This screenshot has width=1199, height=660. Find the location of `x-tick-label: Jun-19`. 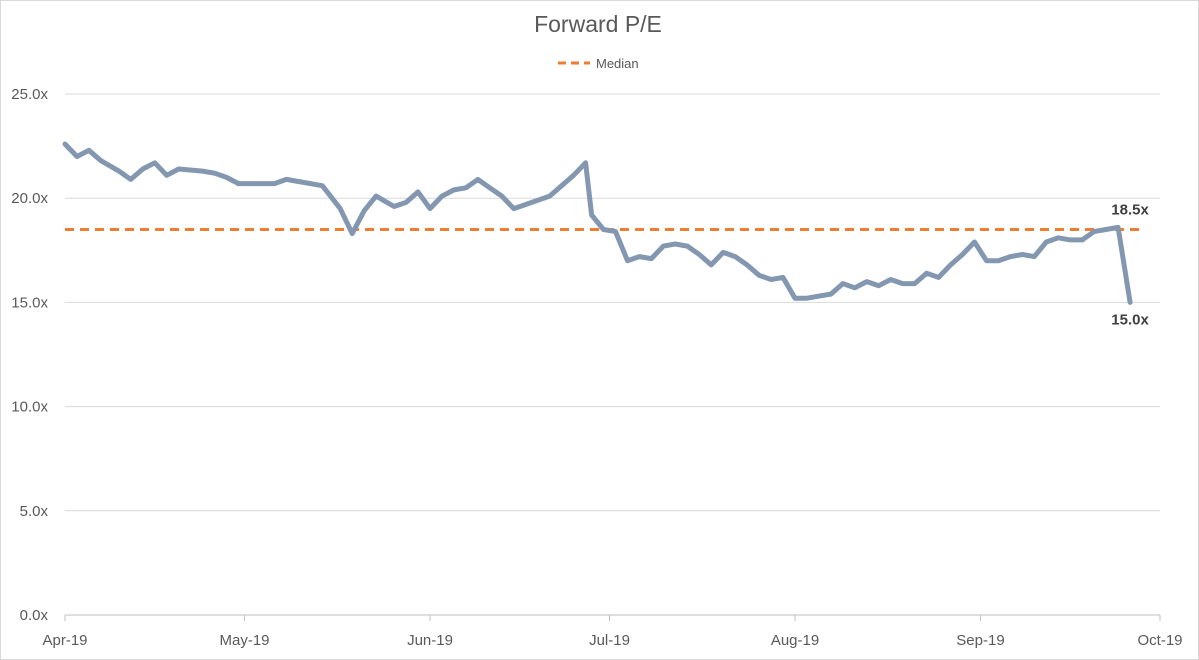

x-tick-label: Jun-19 is located at coordinates (430, 640).